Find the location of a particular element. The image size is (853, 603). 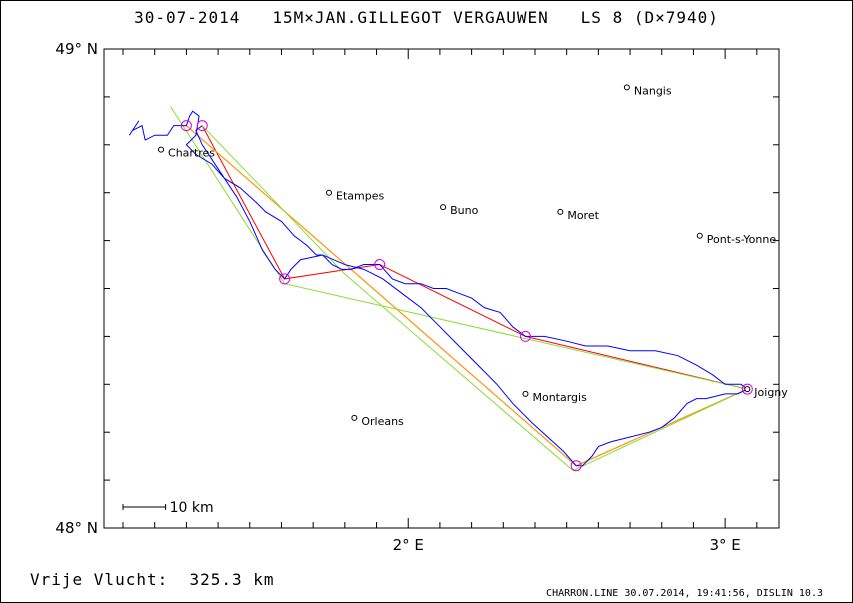

glider-code: LS 8 (D×7940) is located at coordinates (649, 17).